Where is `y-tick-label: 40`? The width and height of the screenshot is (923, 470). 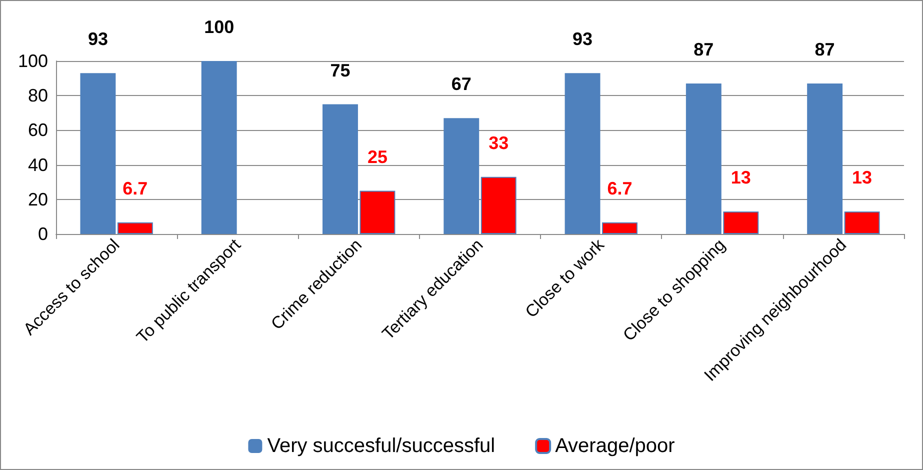
y-tick-label: 40 is located at coordinates (38, 164).